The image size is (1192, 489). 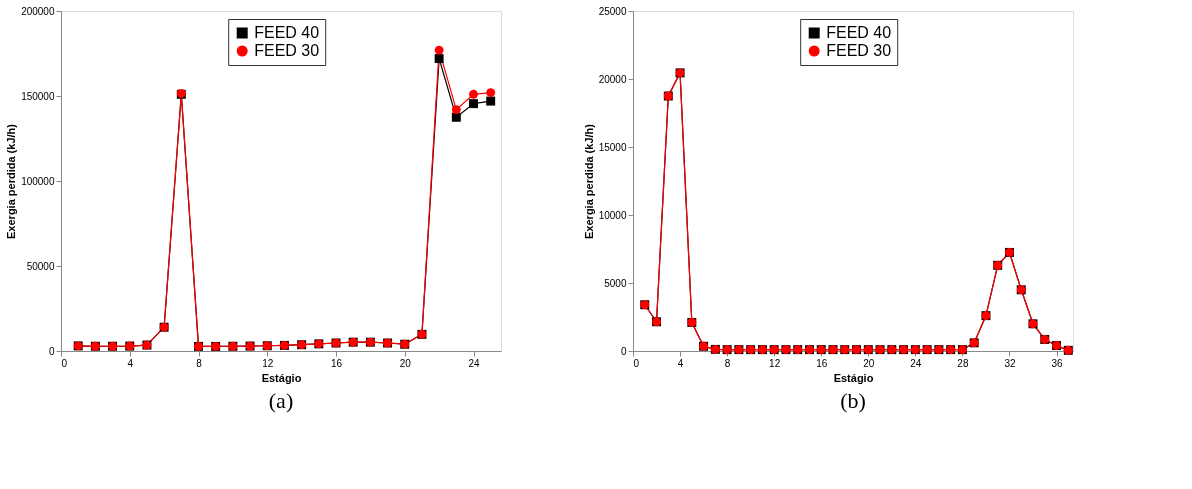 What do you see at coordinates (615, 283) in the screenshot?
I see `y-tick-label: 5000` at bounding box center [615, 283].